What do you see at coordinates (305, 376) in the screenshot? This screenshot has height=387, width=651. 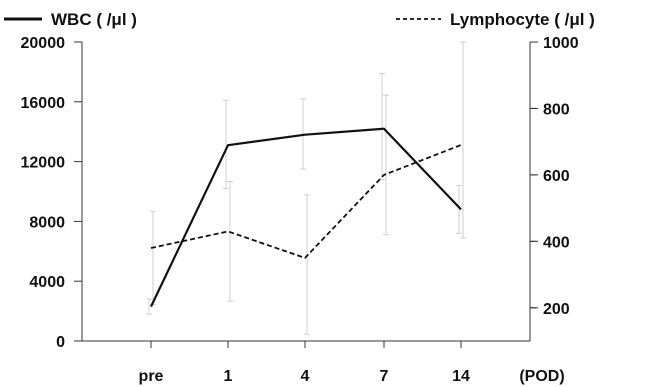 I see `x-tick-label: 4` at bounding box center [305, 376].